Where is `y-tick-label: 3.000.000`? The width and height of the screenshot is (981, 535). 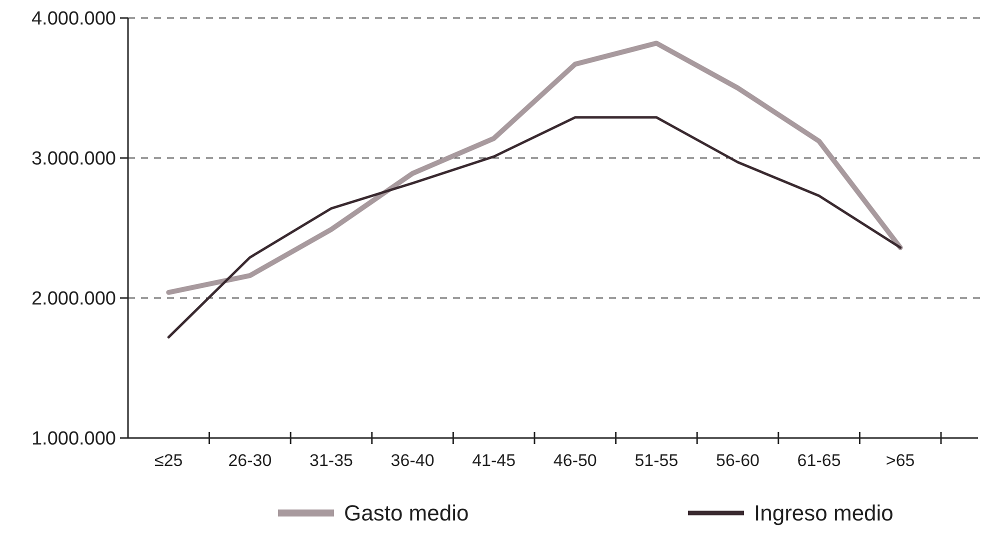 y-tick-label: 3.000.000 is located at coordinates (73, 159).